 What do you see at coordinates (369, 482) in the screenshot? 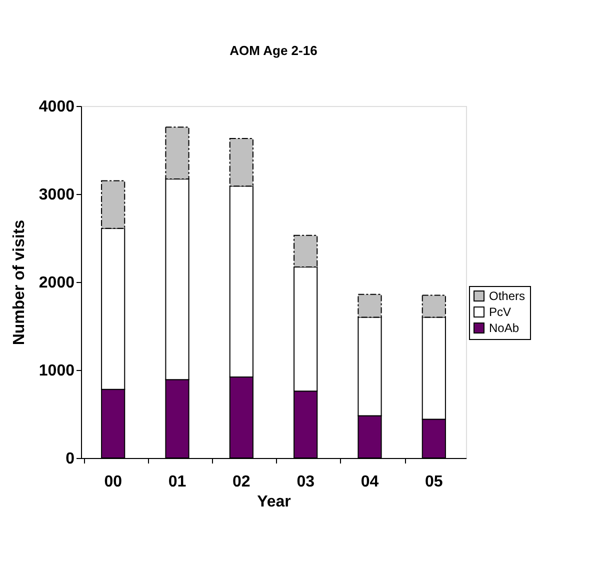
I see `x-tick-label: 04` at bounding box center [369, 482].